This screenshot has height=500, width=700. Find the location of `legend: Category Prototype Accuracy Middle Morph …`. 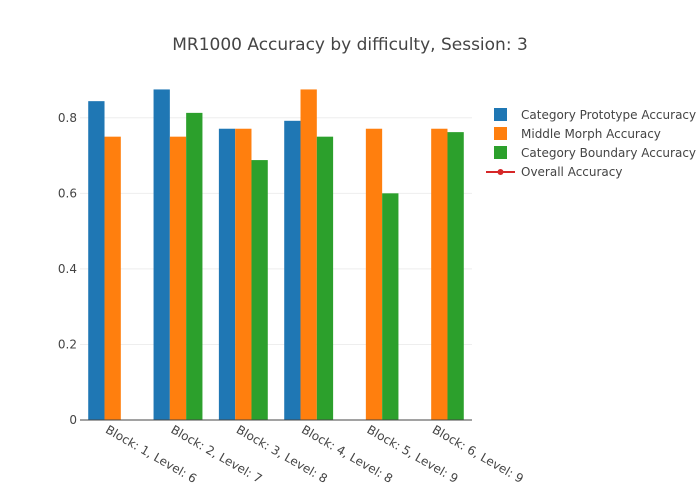

legend: Category Prototype Accuracy Middle Morph … is located at coordinates (591, 143).